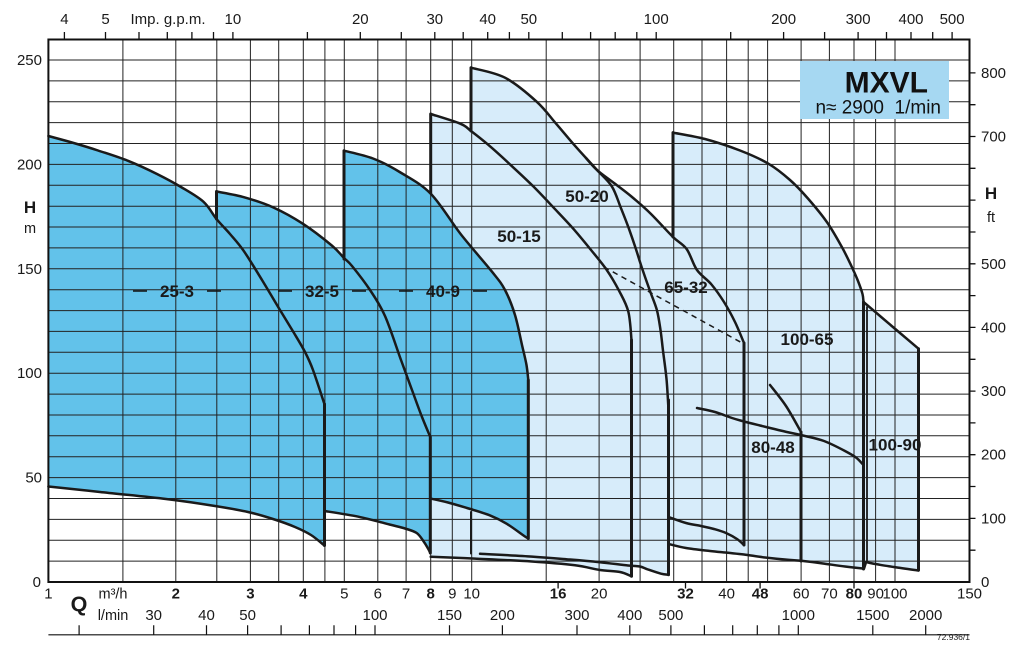 The width and height of the screenshot is (1028, 653). I want to click on svg-text: 25-3, so click(177, 291).